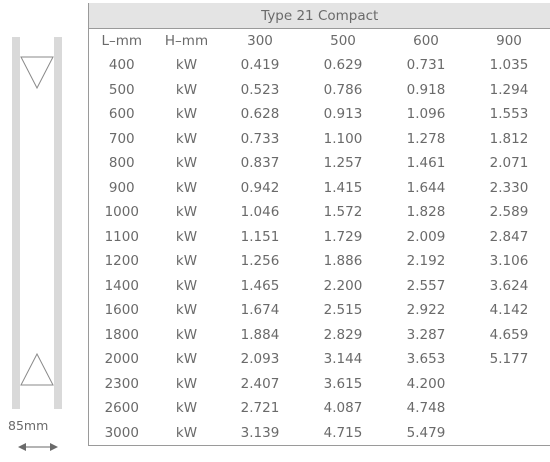 The width and height of the screenshot is (550, 462). I want to click on column-header: H–mm, so click(186, 41).